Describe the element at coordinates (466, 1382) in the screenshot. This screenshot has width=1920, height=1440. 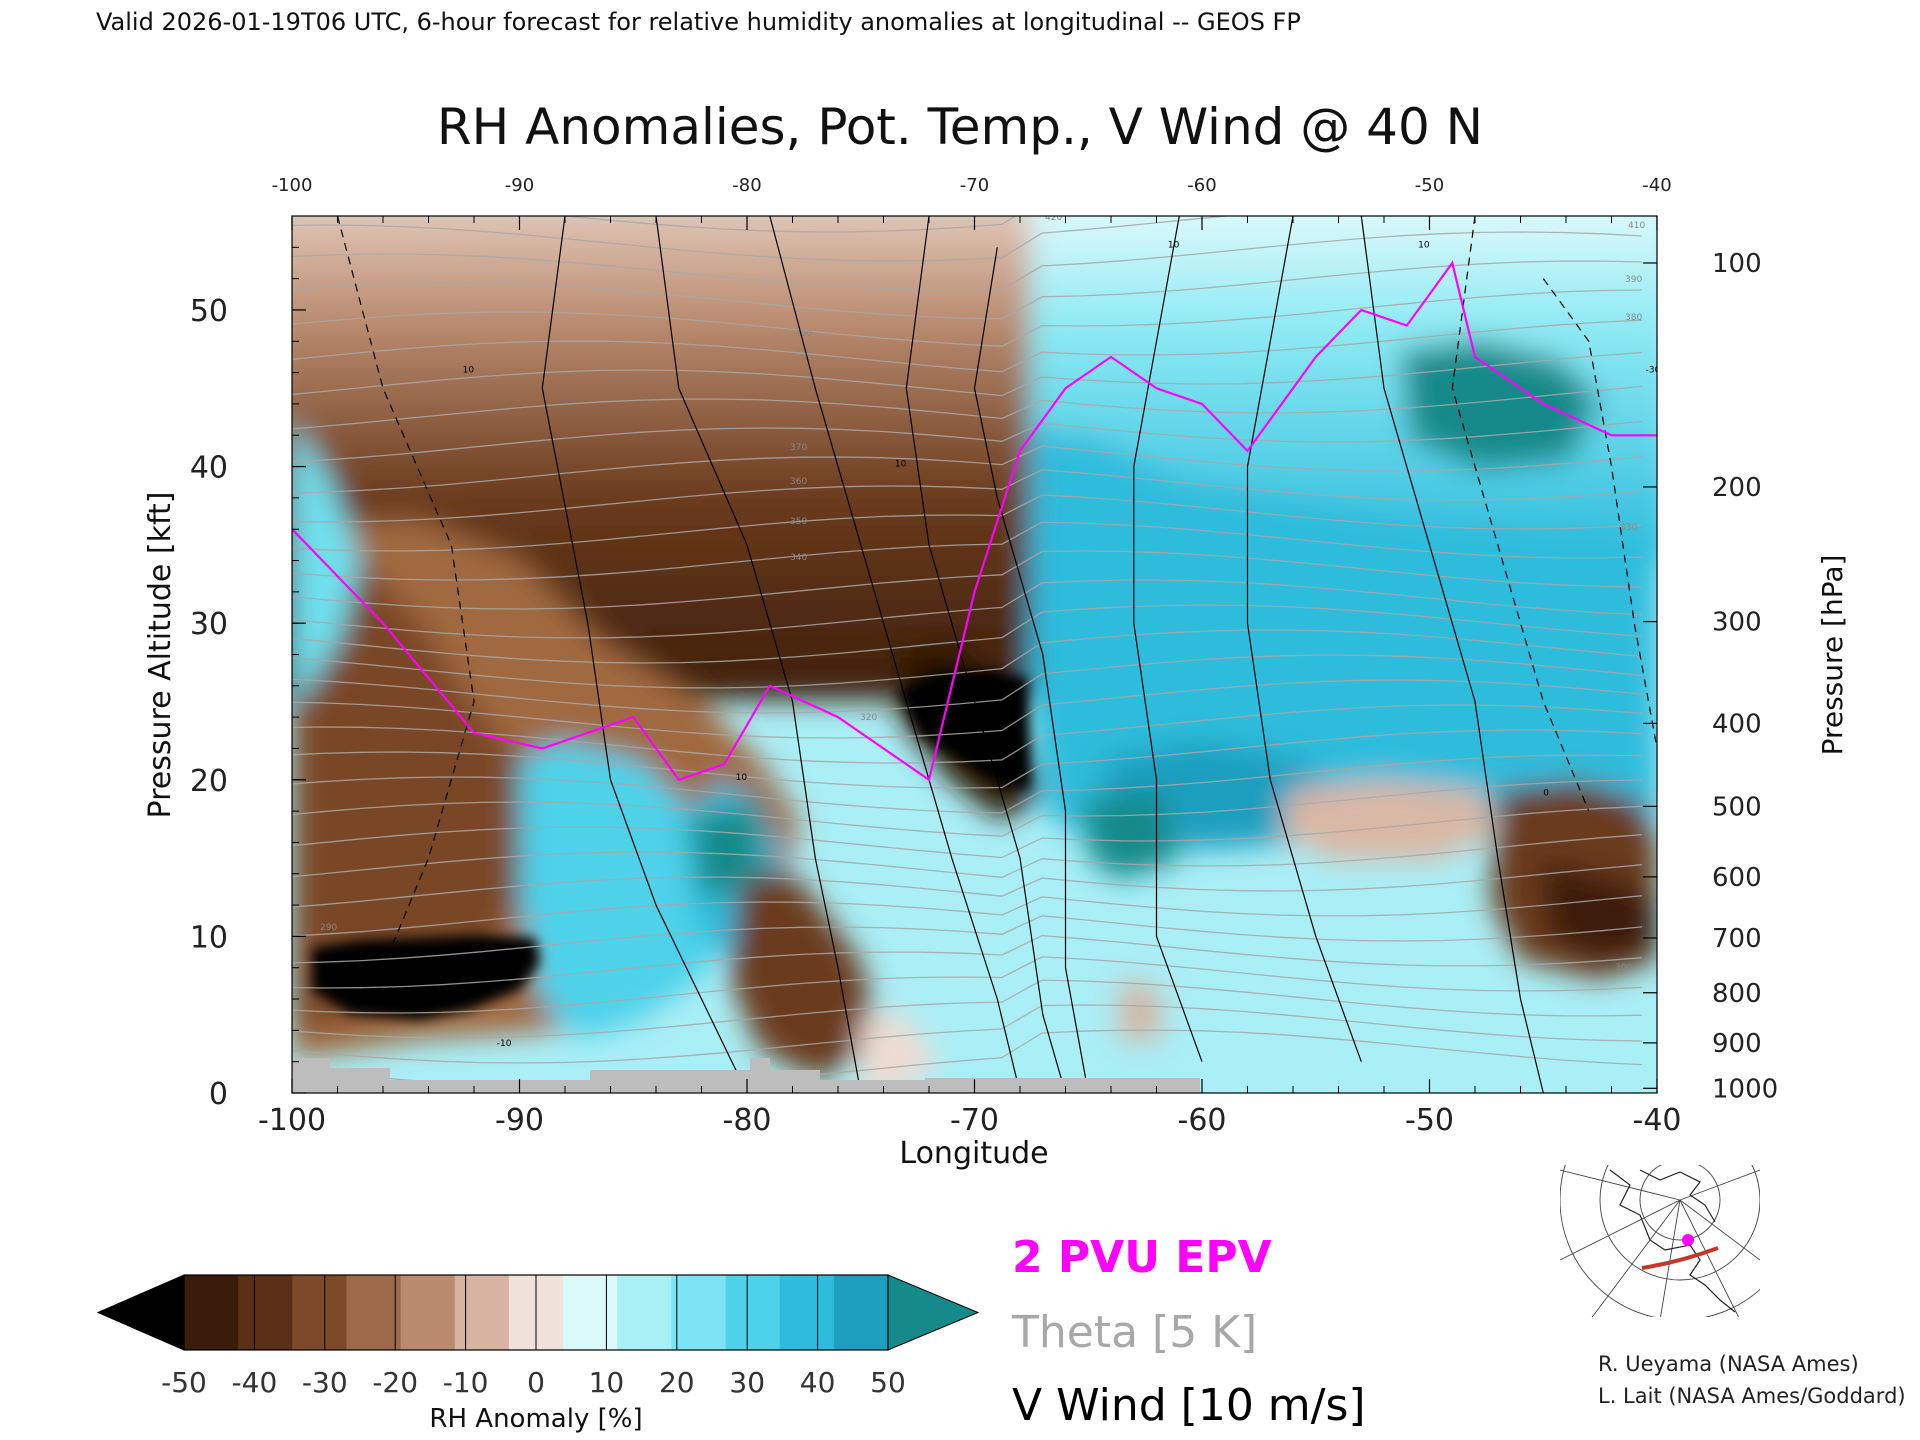
I see `colorbar-tick-label: -10` at that location.